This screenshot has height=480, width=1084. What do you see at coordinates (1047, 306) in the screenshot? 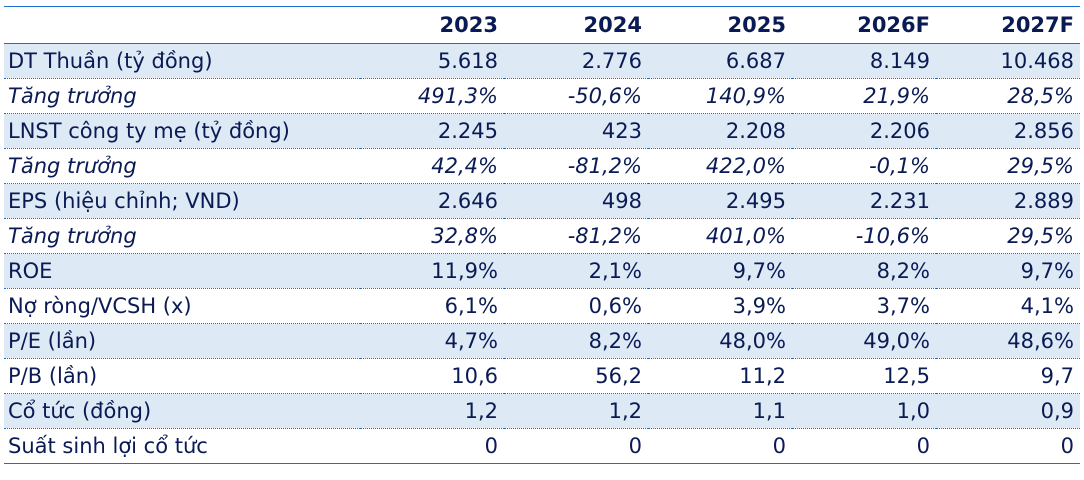
I see `table-cell: 4,1%` at bounding box center [1047, 306].